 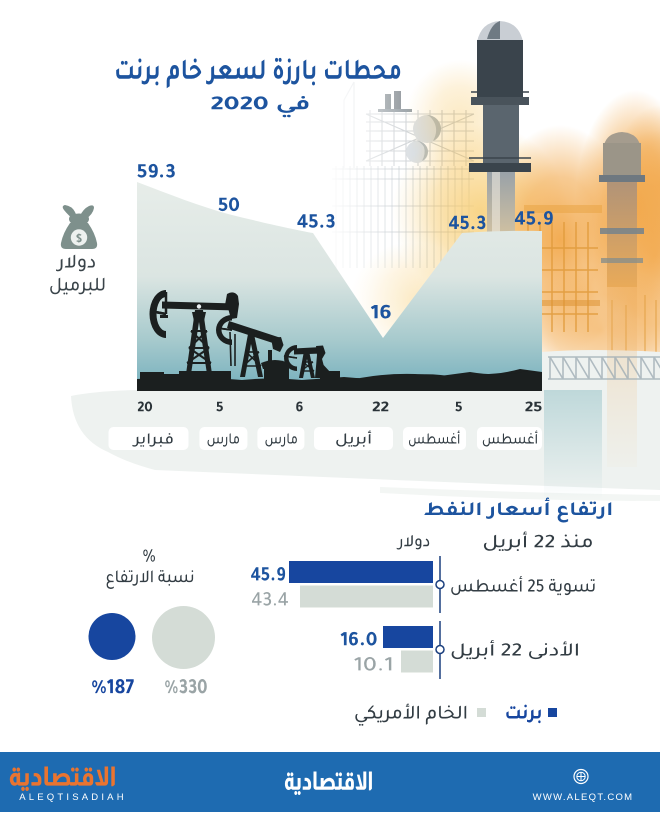 I want to click on svg-text: ALEQTISADIAH, so click(x=73, y=797).